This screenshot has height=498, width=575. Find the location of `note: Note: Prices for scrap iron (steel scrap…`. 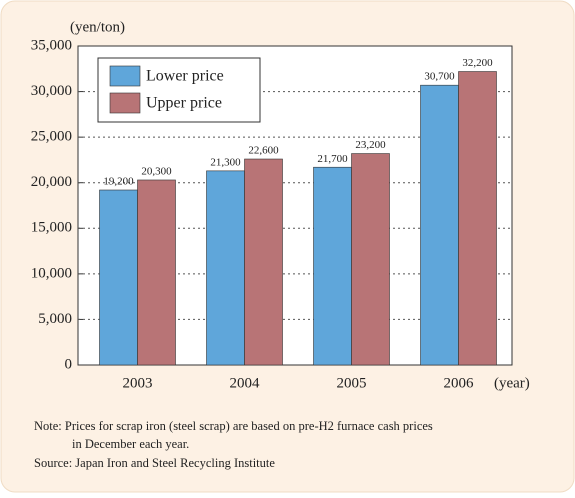

note: Note: Prices for scrap iron (steel scrap… is located at coordinates (233, 426).